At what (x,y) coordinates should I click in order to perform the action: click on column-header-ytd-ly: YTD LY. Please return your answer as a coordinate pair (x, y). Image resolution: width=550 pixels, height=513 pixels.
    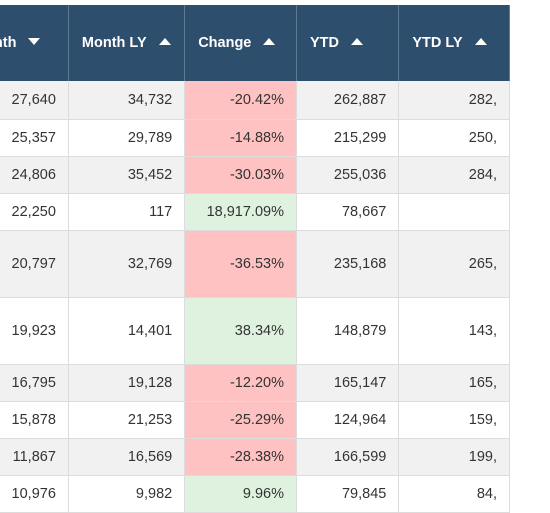
    Looking at the image, I should click on (454, 43).